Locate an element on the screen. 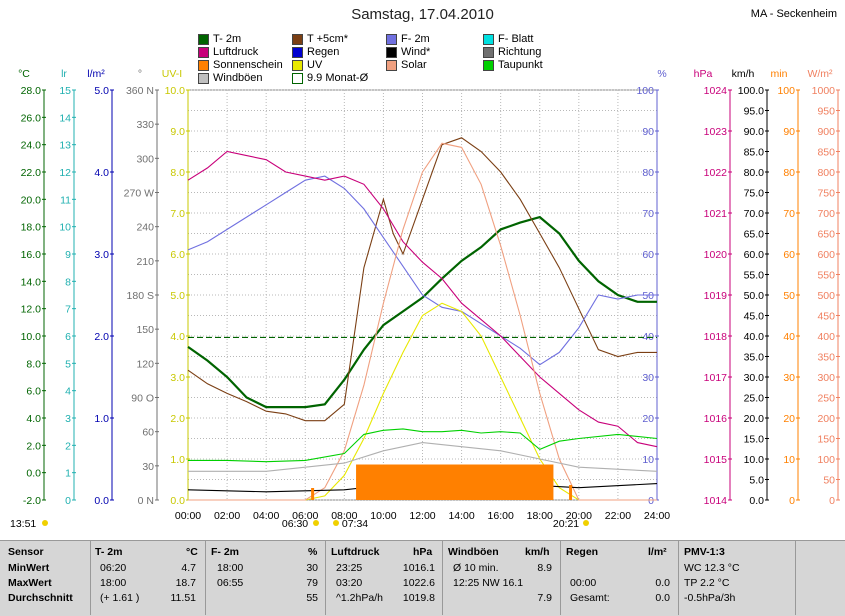 Image resolution: width=845 pixels, height=616 pixels. press-axis-tick: 1014 is located at coordinates (716, 501).